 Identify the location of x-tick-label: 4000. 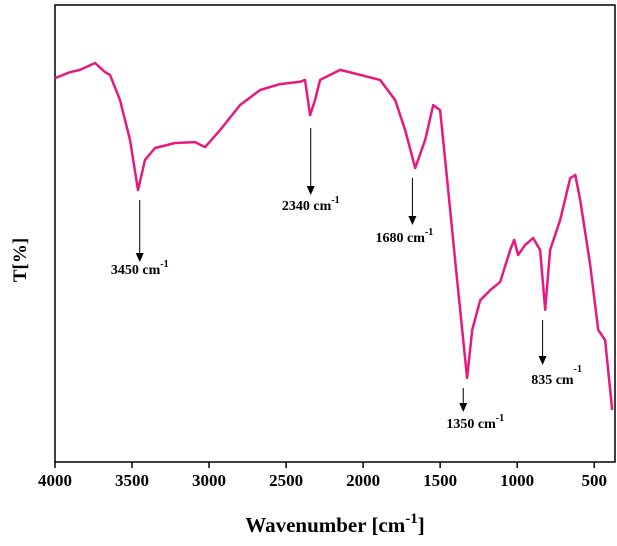
(55, 480).